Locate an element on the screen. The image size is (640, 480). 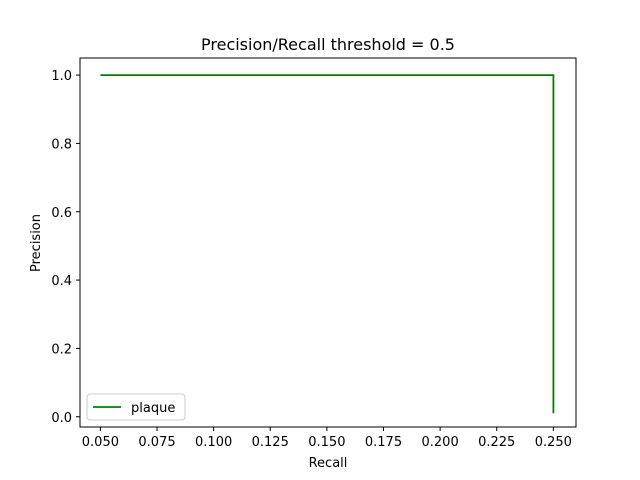
legend-label-plaque: plaque is located at coordinates (153, 408).